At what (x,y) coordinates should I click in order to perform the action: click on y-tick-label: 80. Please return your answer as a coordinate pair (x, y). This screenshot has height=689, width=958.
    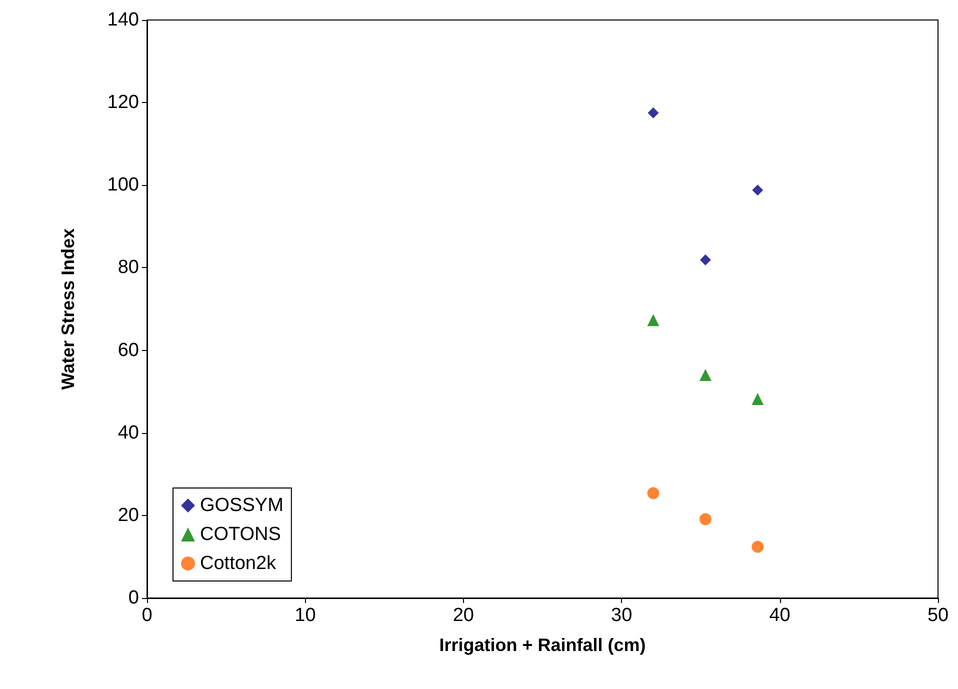
    Looking at the image, I should click on (128, 267).